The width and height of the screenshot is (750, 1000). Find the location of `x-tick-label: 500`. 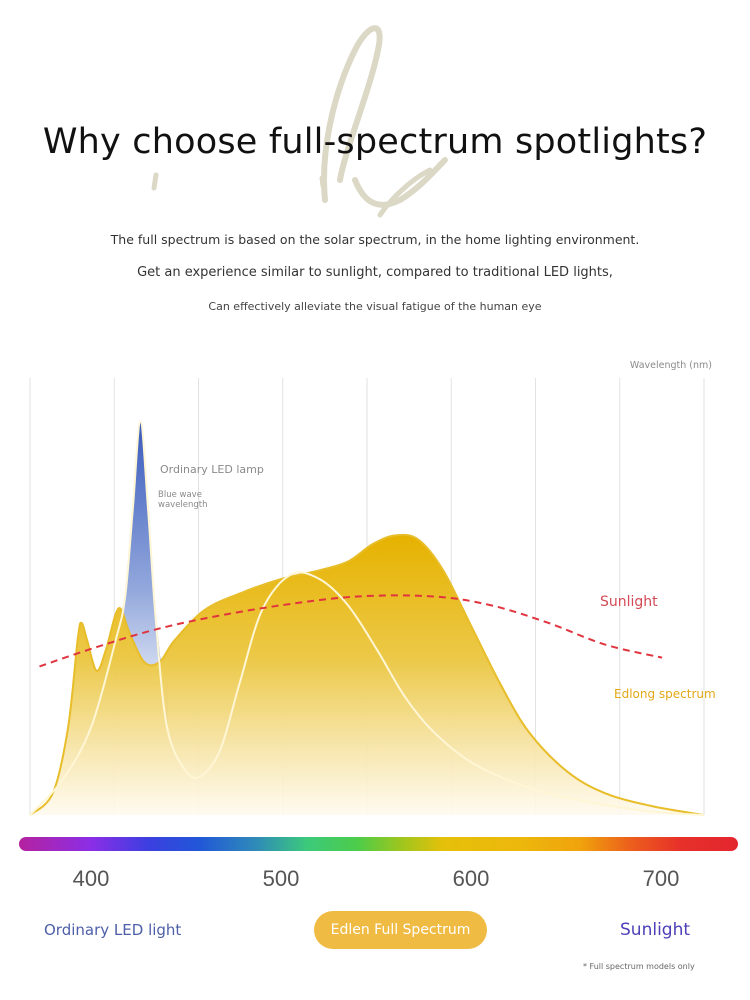

x-tick-label: 500 is located at coordinates (281, 878).